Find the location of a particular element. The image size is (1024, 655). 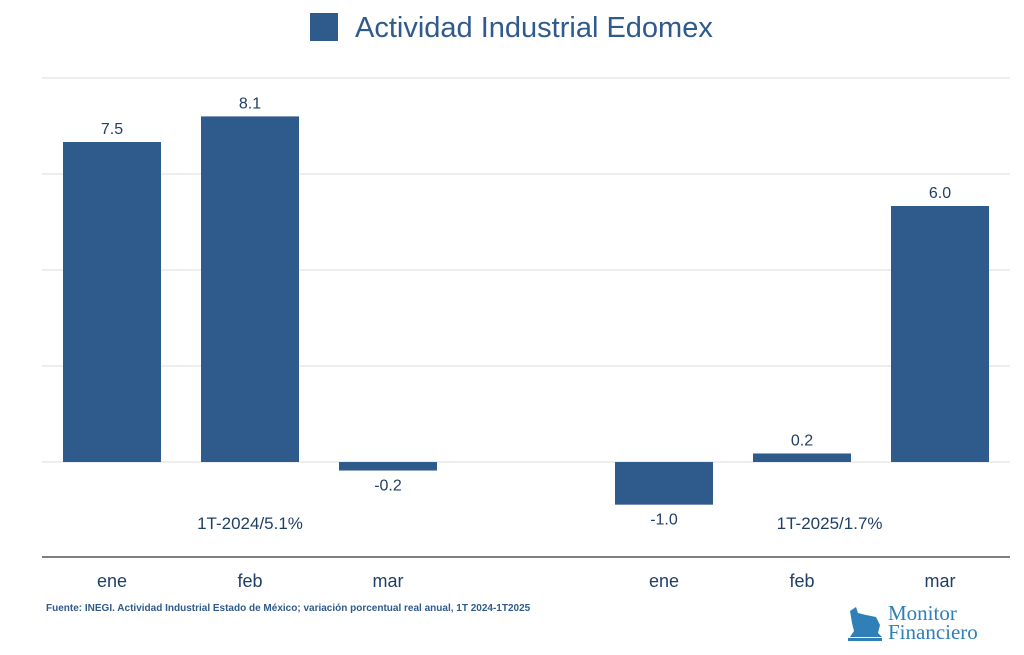

x-tick-label-6: mar is located at coordinates (940, 581).